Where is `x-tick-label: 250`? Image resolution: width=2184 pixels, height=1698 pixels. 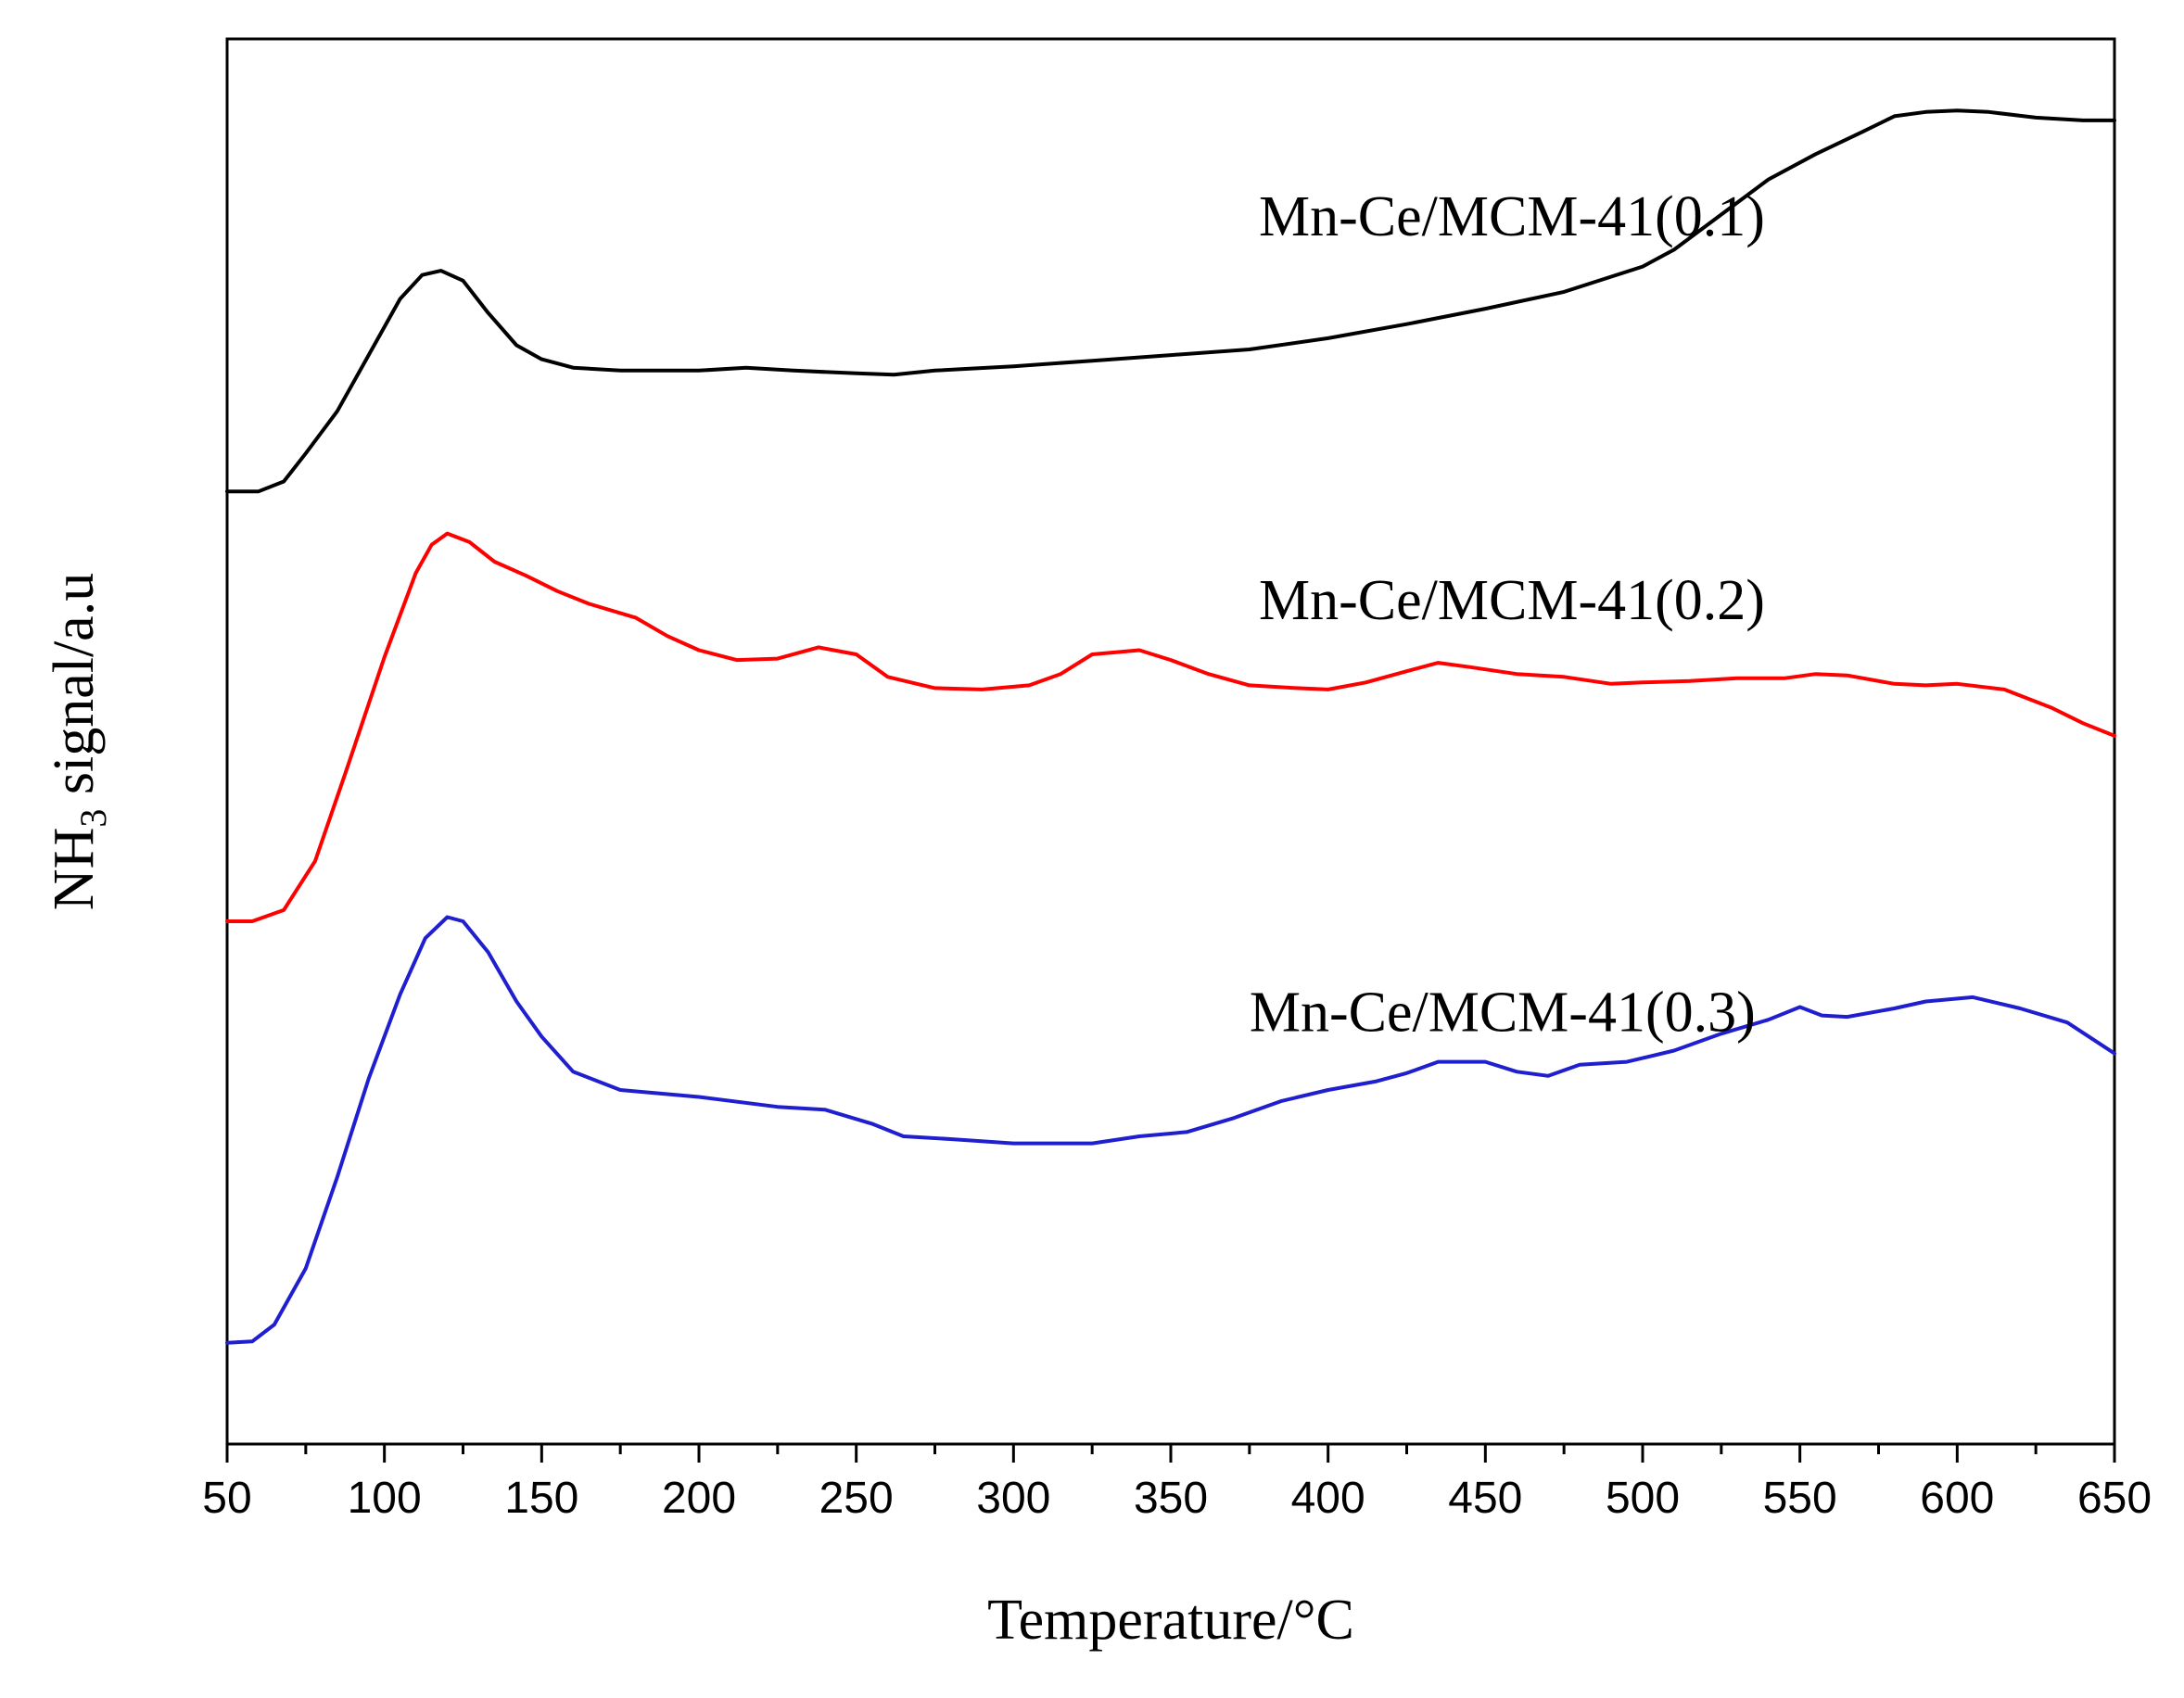 x-tick-label: 250 is located at coordinates (856, 1498).